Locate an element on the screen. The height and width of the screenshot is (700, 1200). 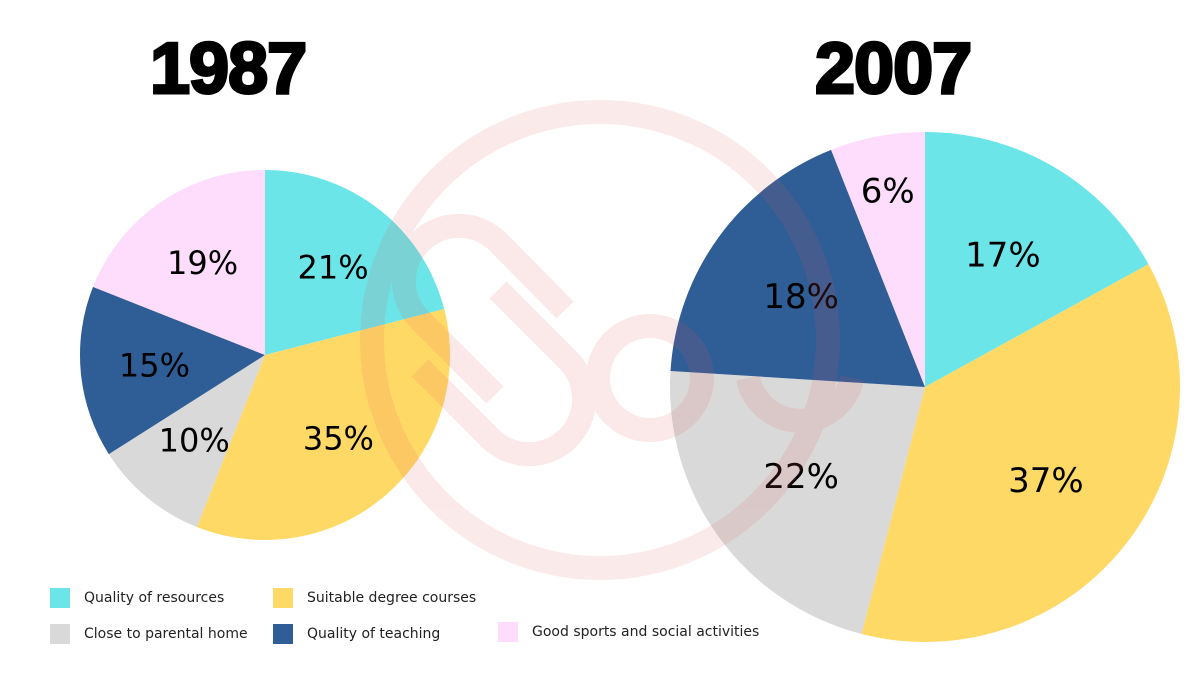
legend-item-quality-of-resources: Quality of resources is located at coordinates (137, 598).